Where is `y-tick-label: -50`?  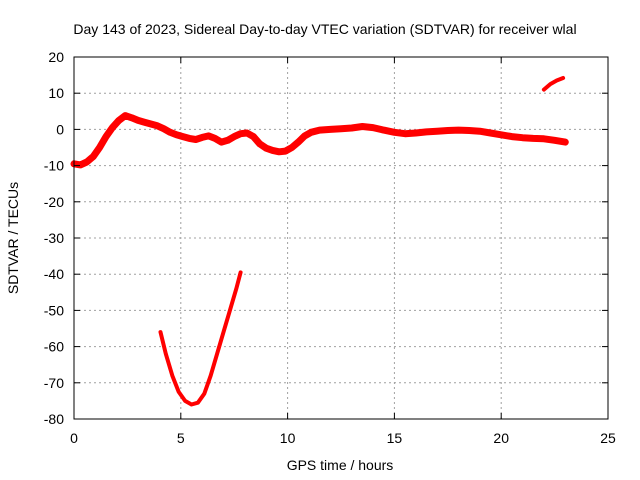
y-tick-label: -50 is located at coordinates (54, 310).